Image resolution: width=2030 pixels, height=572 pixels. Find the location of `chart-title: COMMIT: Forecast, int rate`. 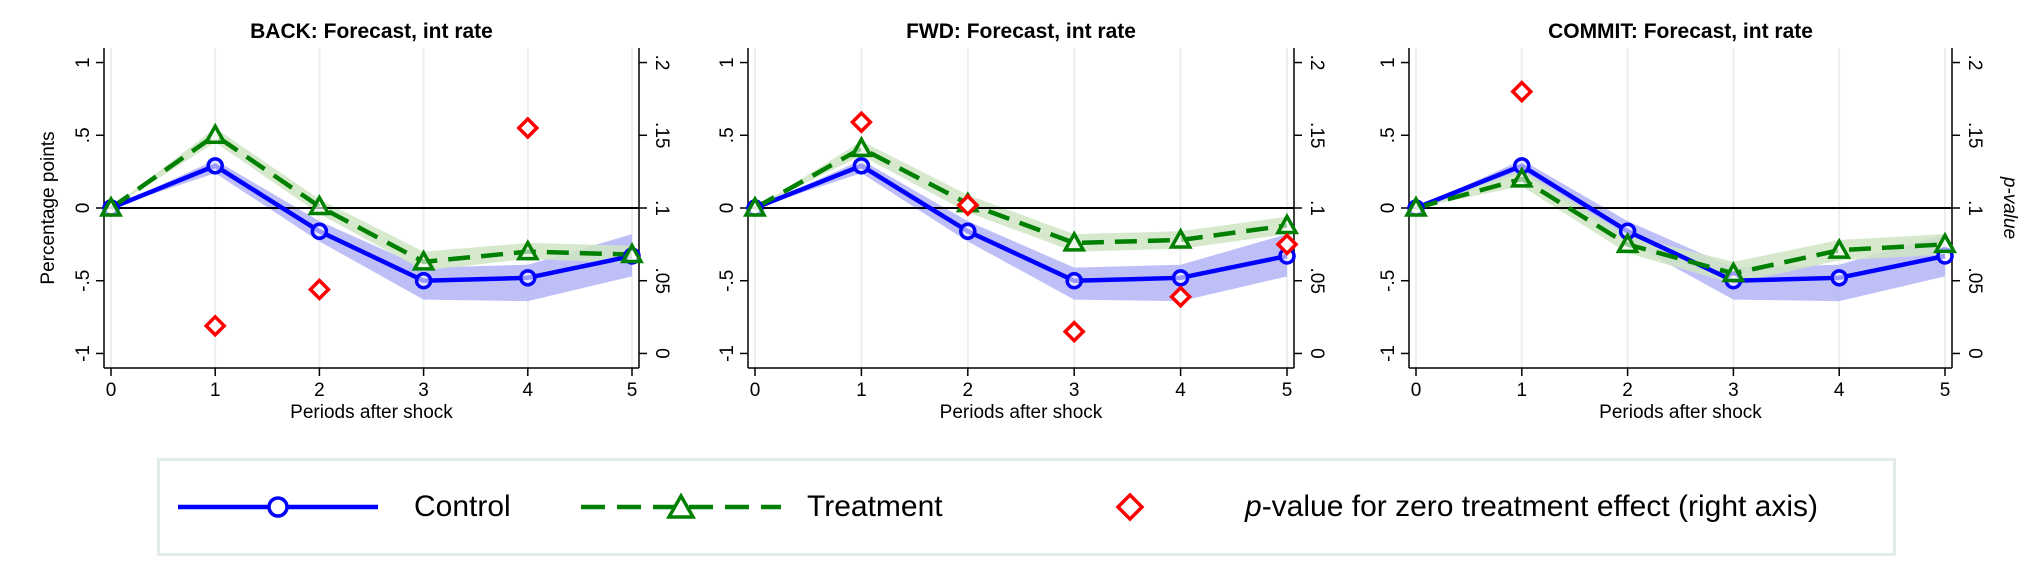

chart-title: COMMIT: Forecast, int rate is located at coordinates (1680, 31).